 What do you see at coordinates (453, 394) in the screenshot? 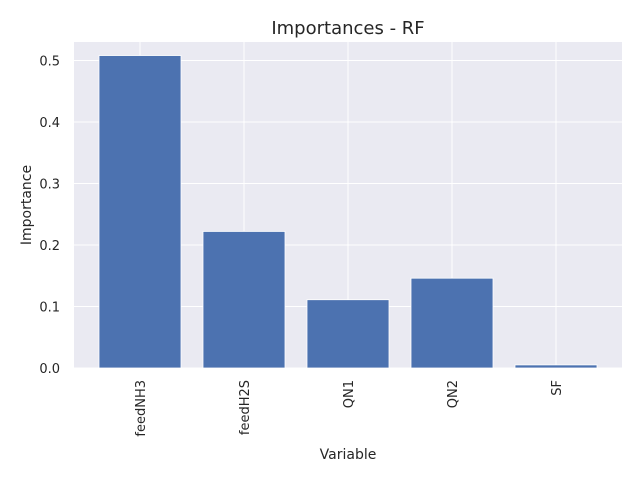
I see `x-tick-label: QN2` at bounding box center [453, 394].